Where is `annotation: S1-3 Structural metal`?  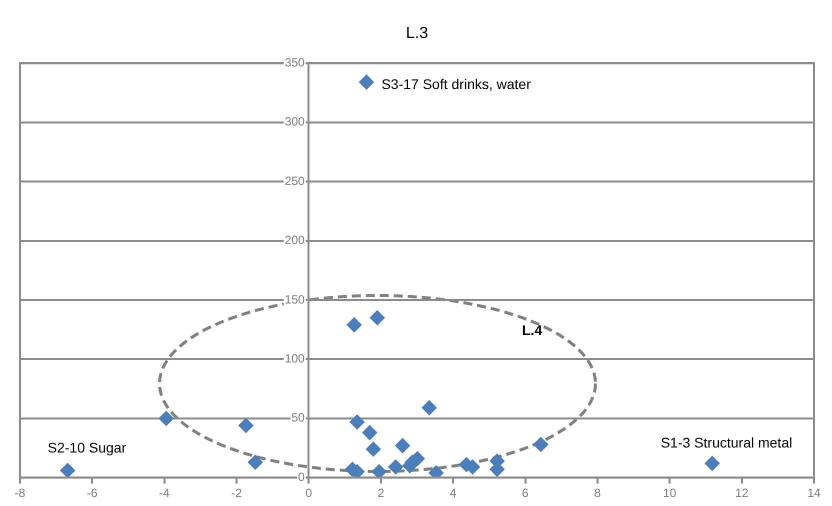 annotation: S1-3 Structural metal is located at coordinates (726, 442).